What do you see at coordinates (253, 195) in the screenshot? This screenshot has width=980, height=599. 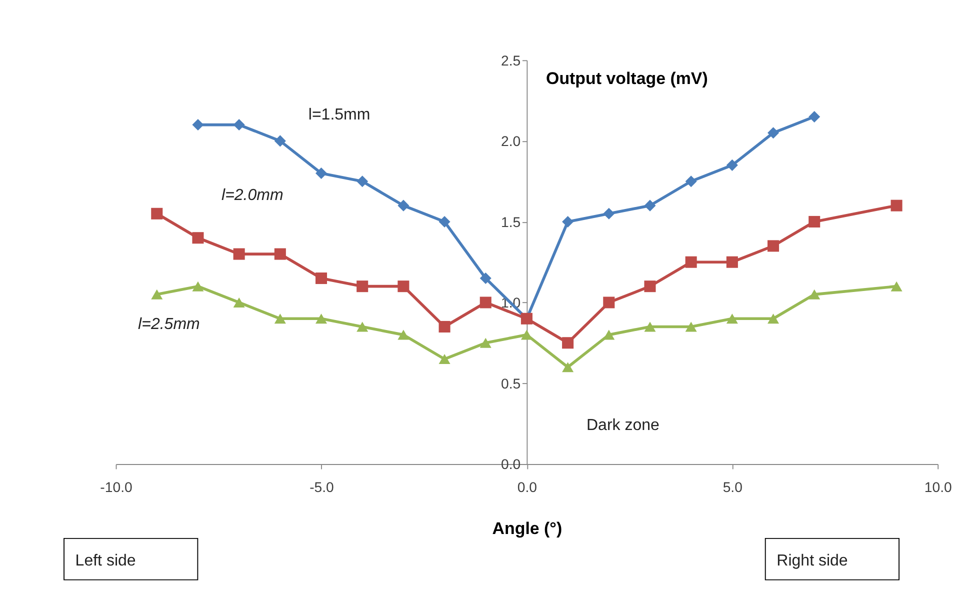 I see `text: l=2.0mm` at bounding box center [253, 195].